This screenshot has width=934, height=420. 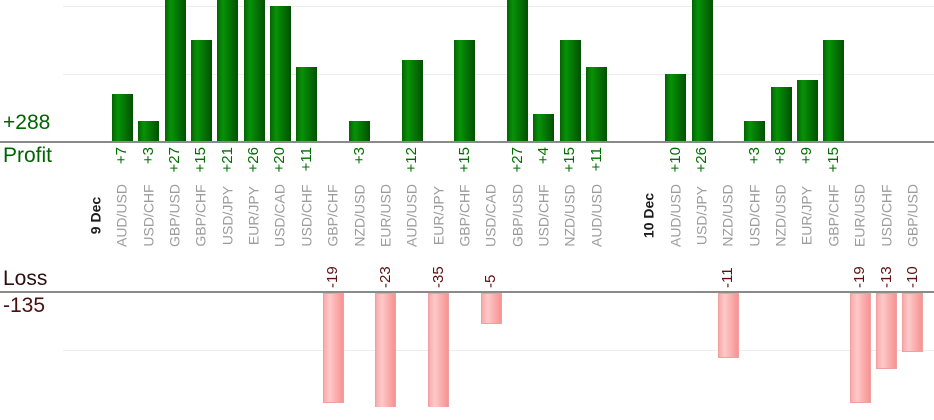 What do you see at coordinates (25, 278) in the screenshot?
I see `loss-axis-label: Loss` at bounding box center [25, 278].